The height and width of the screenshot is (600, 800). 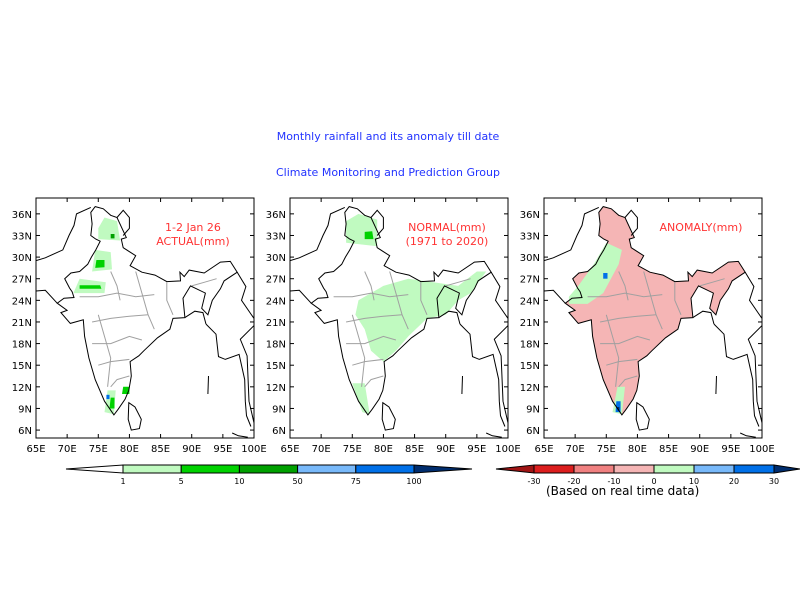 I want to click on colorbar-label: 1, so click(x=122, y=481).